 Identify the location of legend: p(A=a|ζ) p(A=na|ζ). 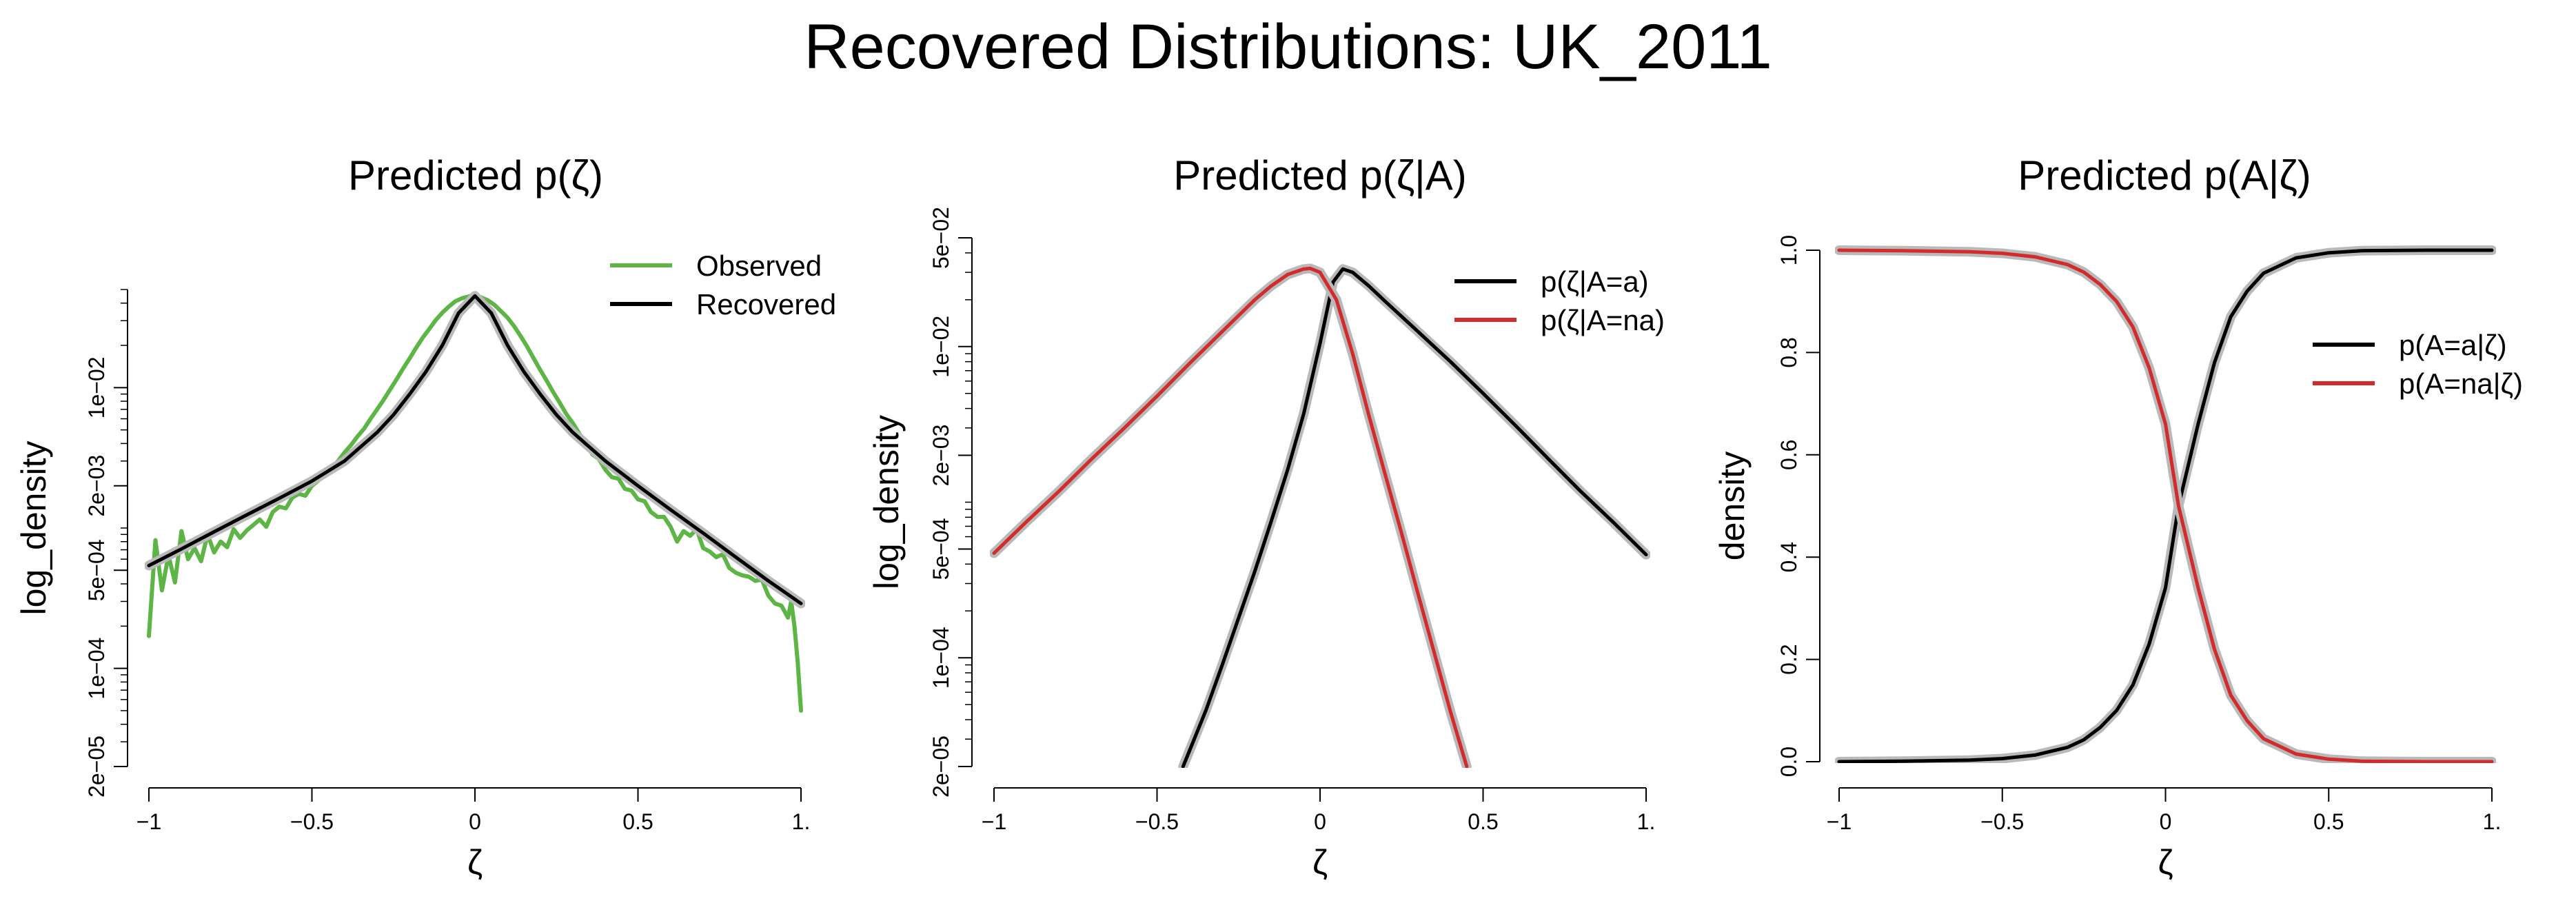
(2418, 365).